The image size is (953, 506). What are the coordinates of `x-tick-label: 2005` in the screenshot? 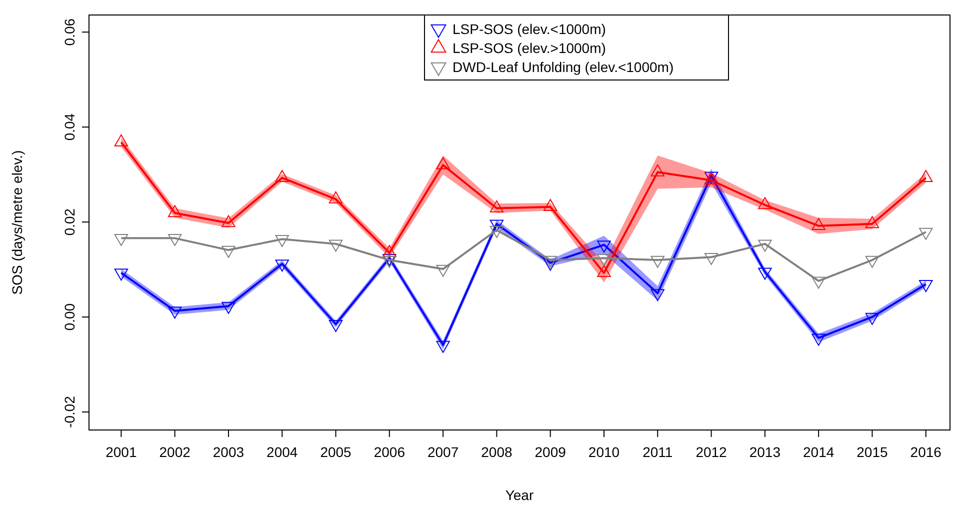 It's located at (336, 452).